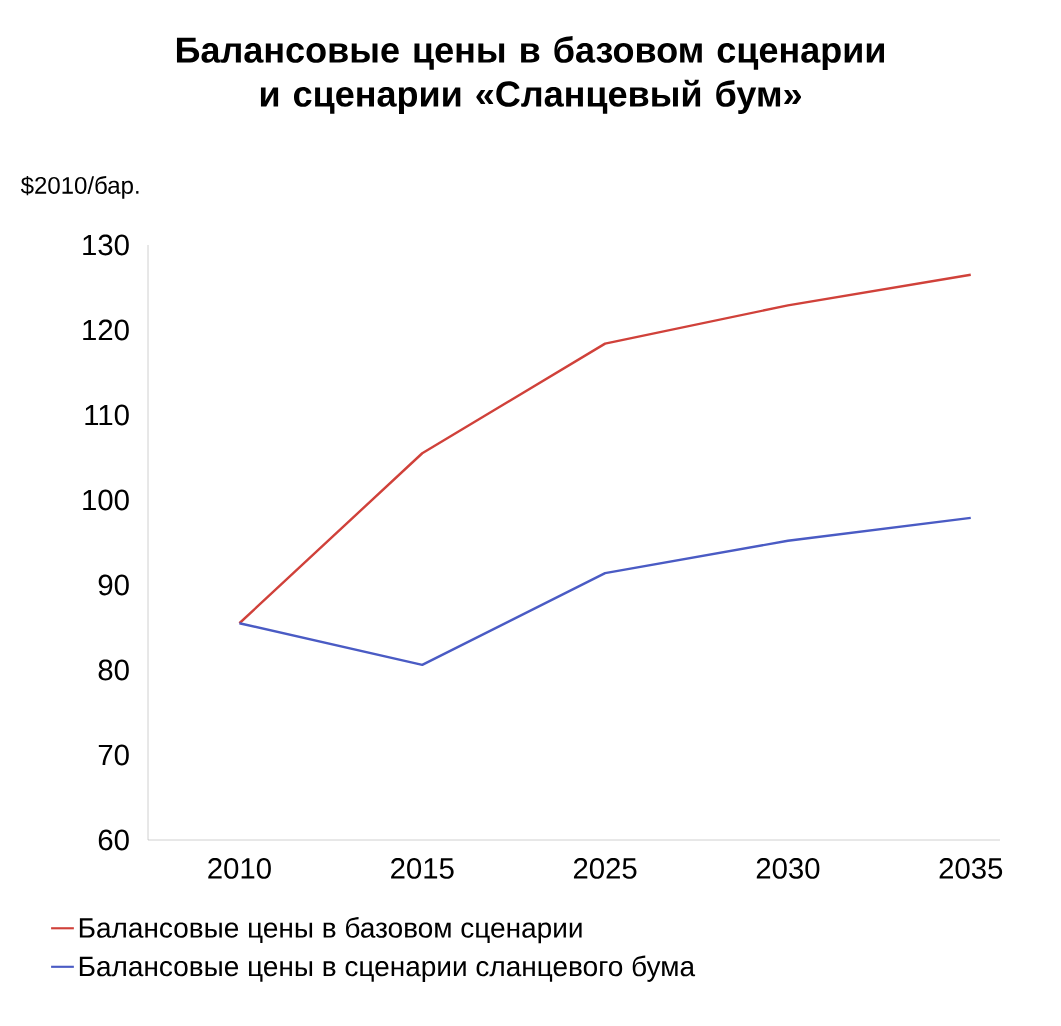  What do you see at coordinates (79, 187) in the screenshot?
I see `y-axis-title: $2010/бар.` at bounding box center [79, 187].